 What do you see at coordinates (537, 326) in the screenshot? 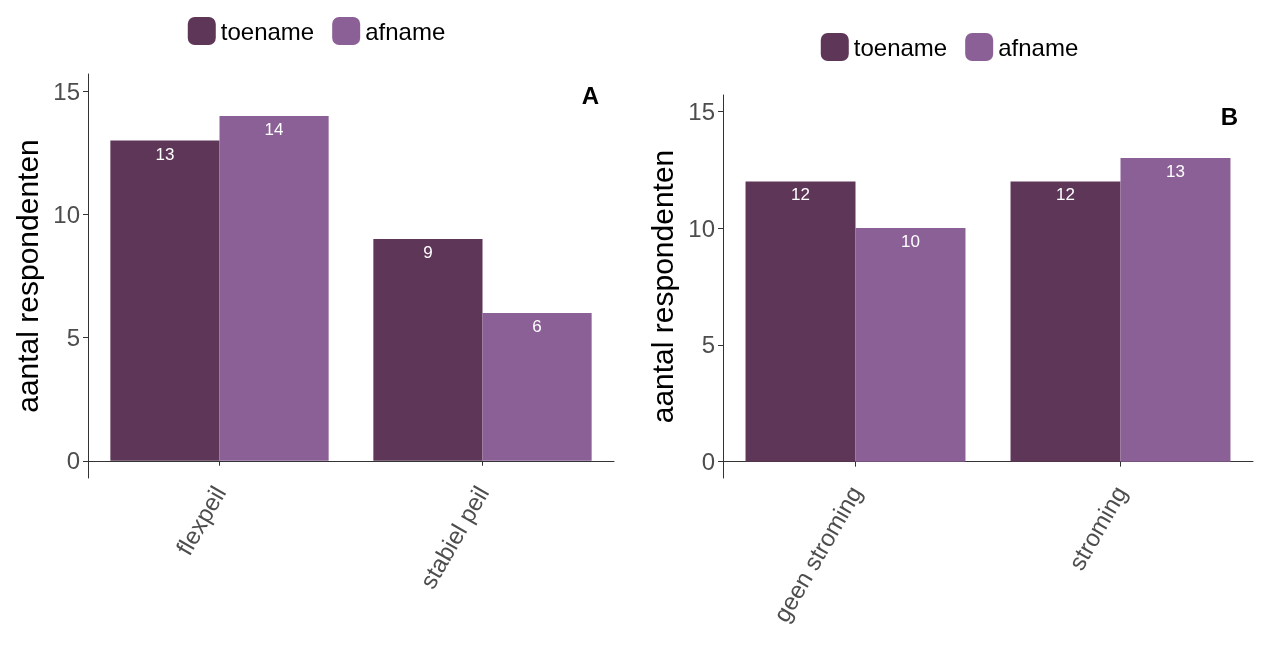
I see `data-label: 6` at bounding box center [537, 326].